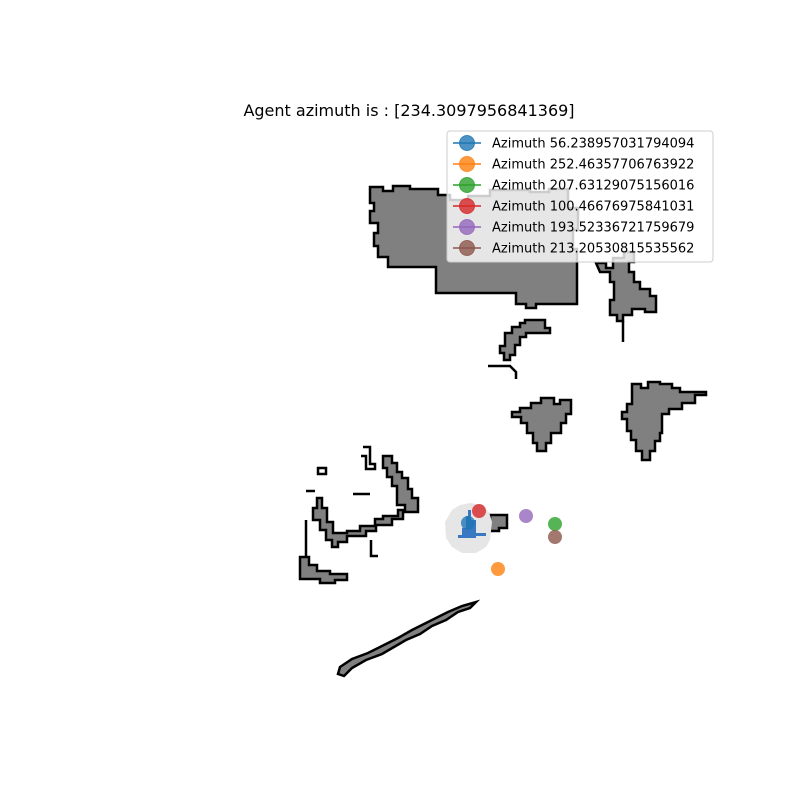  Describe the element at coordinates (593, 186) in the screenshot. I see `legend-label-3: Azimuth 207.63129075156016` at that location.